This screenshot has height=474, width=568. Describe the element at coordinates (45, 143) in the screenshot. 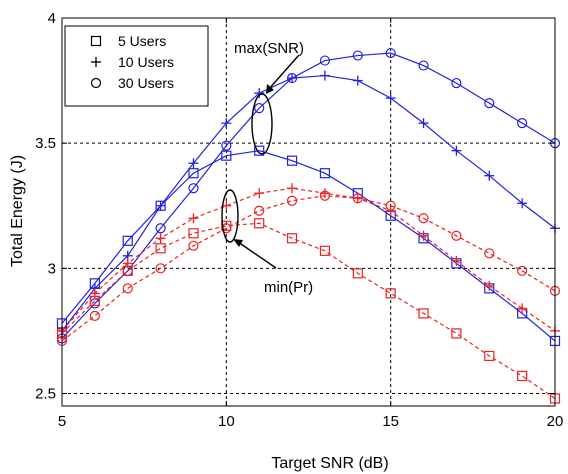

I see `y-tick-label: 3.5` at that location.